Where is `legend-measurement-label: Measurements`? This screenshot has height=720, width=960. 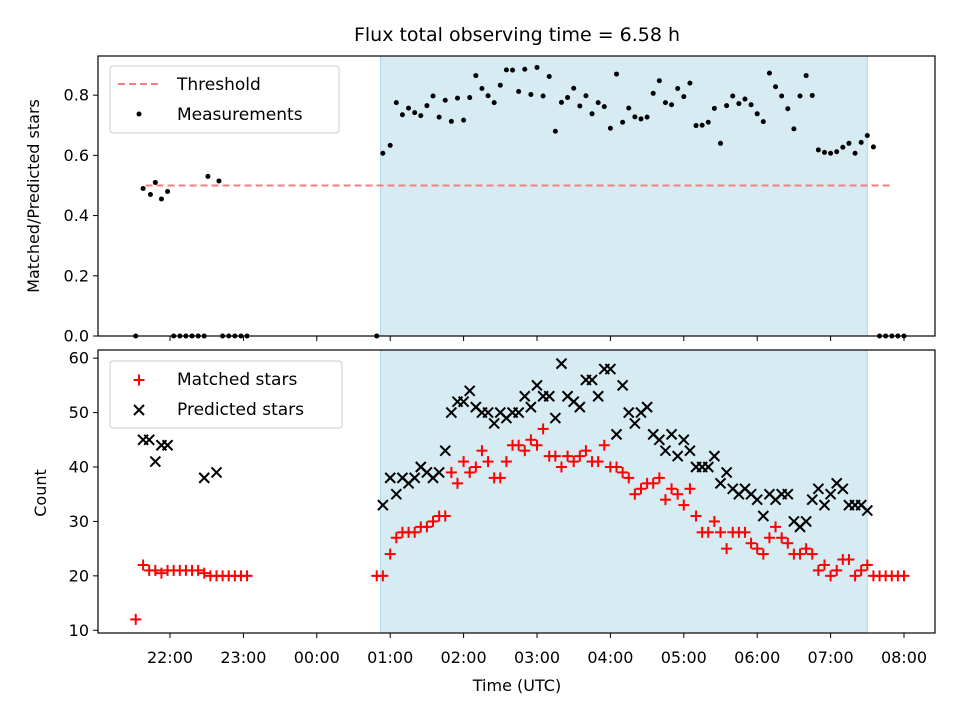
legend-measurement-label: Measurements is located at coordinates (240, 115).